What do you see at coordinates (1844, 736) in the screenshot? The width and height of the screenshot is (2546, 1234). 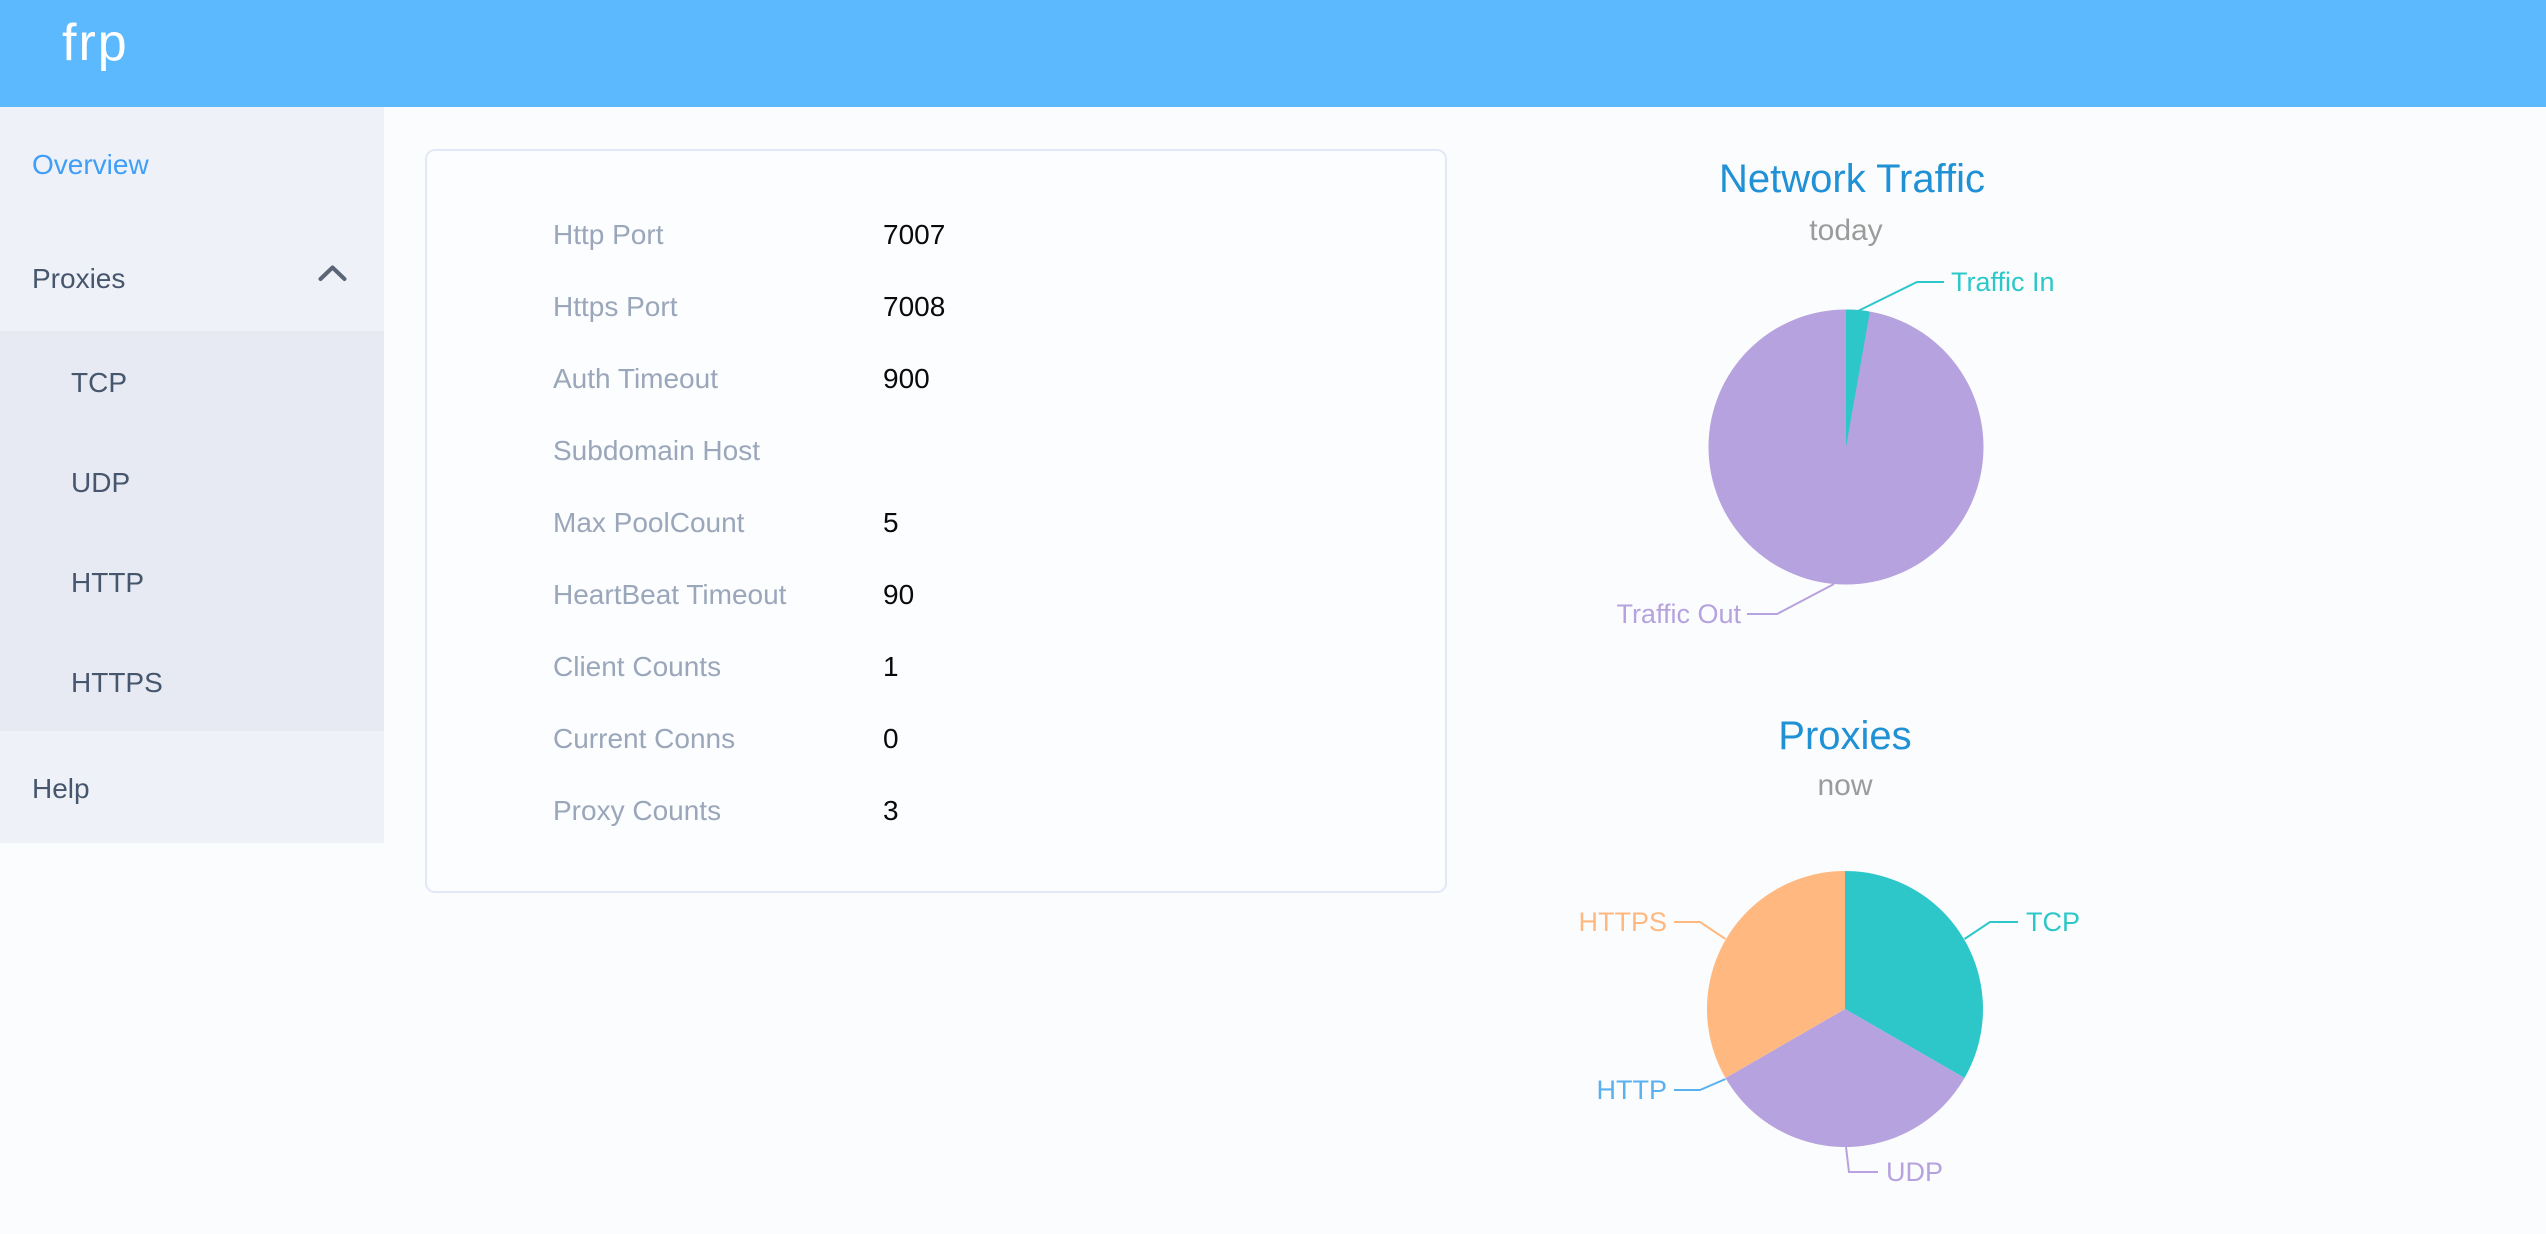 I see `svg-text: Proxies` at bounding box center [1844, 736].